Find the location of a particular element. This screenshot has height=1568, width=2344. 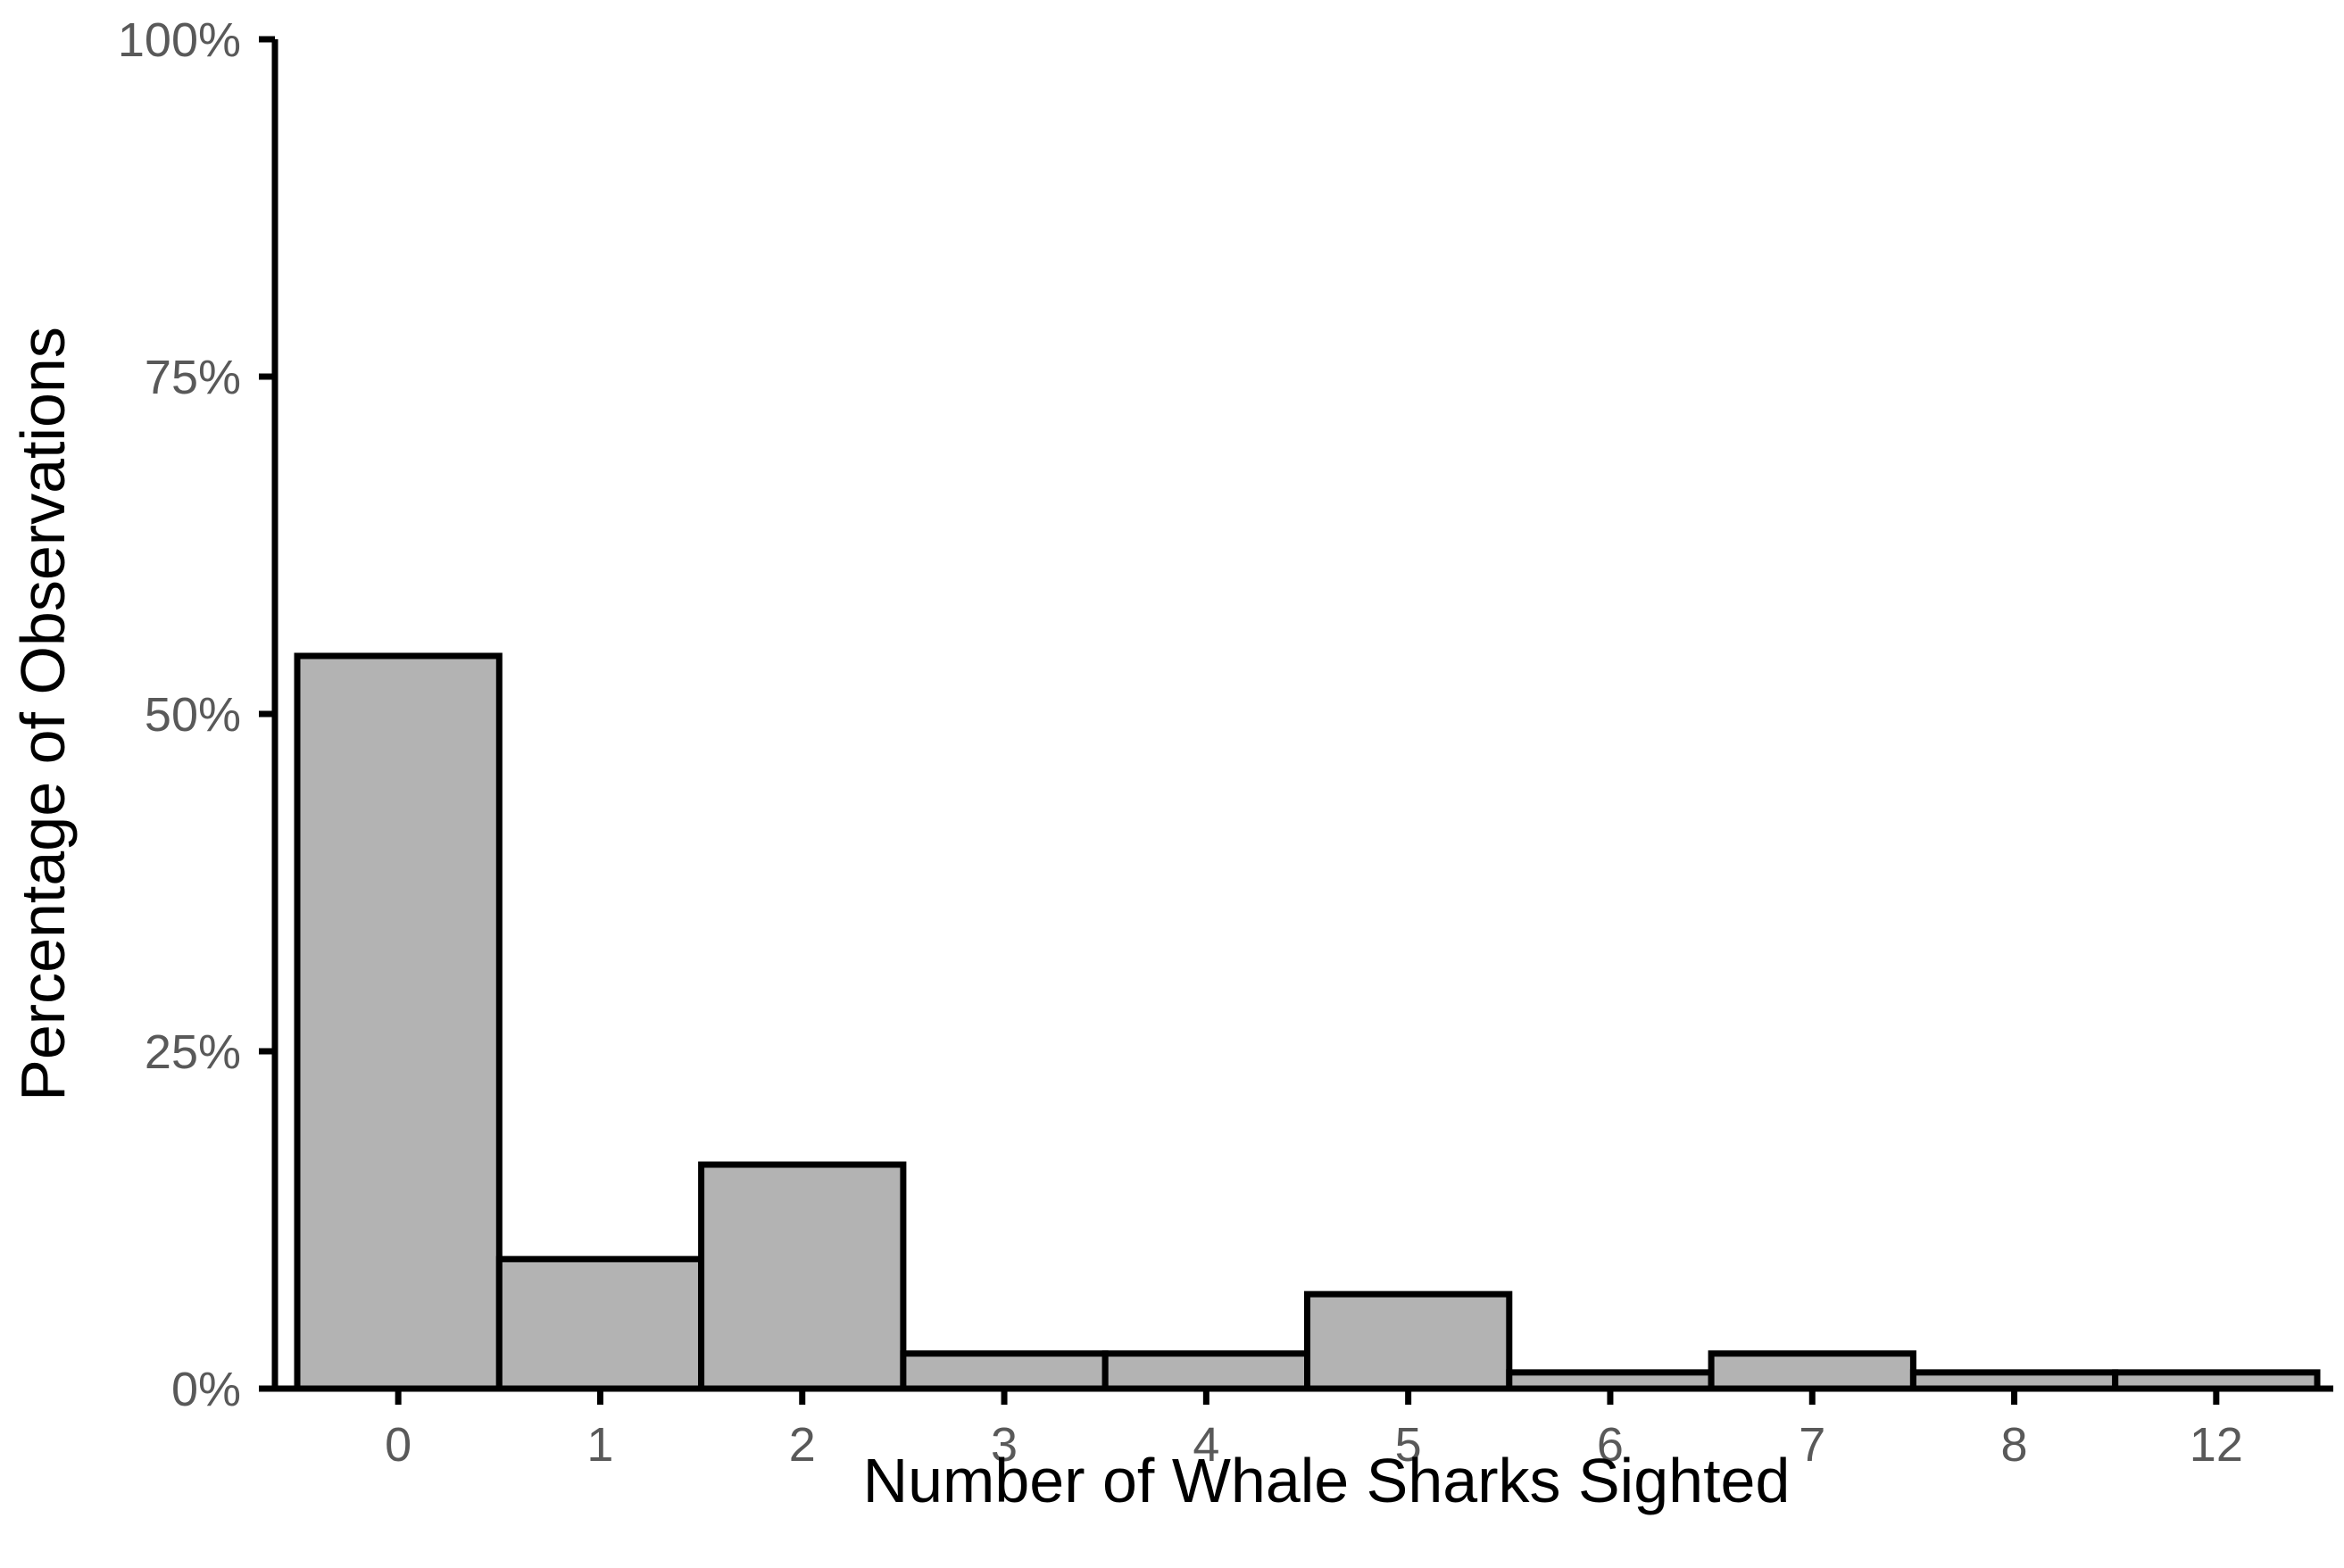

x-axis: 0 1 2 3 4 5 6 7 8 12 is located at coordinates (1296, 1428).